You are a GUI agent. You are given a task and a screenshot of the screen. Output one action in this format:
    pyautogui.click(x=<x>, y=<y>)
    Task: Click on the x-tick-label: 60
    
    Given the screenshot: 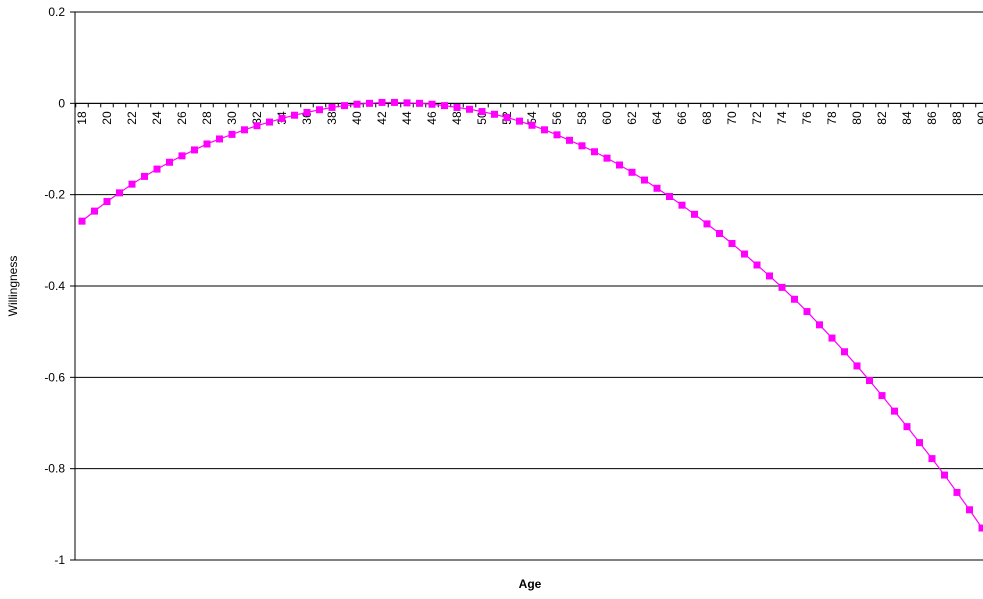 What is the action you would take?
    pyautogui.click(x=607, y=118)
    